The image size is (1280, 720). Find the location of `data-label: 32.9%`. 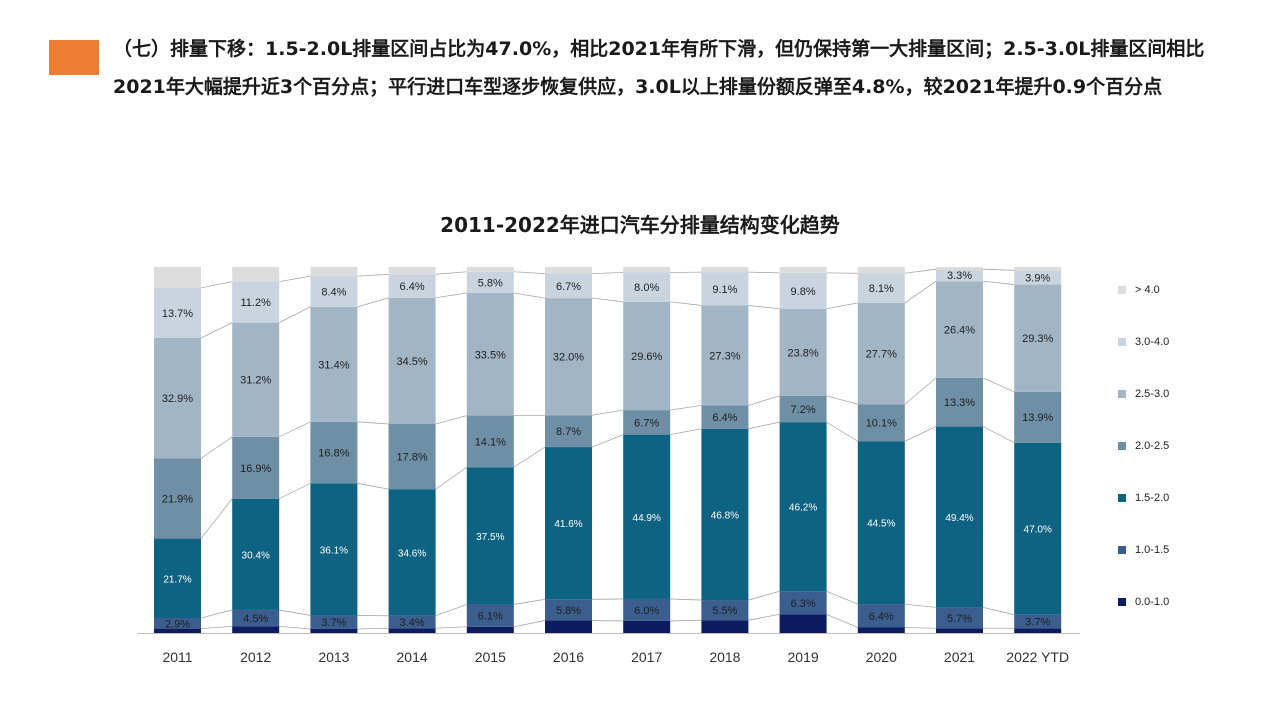

data-label: 32.9% is located at coordinates (177, 399).